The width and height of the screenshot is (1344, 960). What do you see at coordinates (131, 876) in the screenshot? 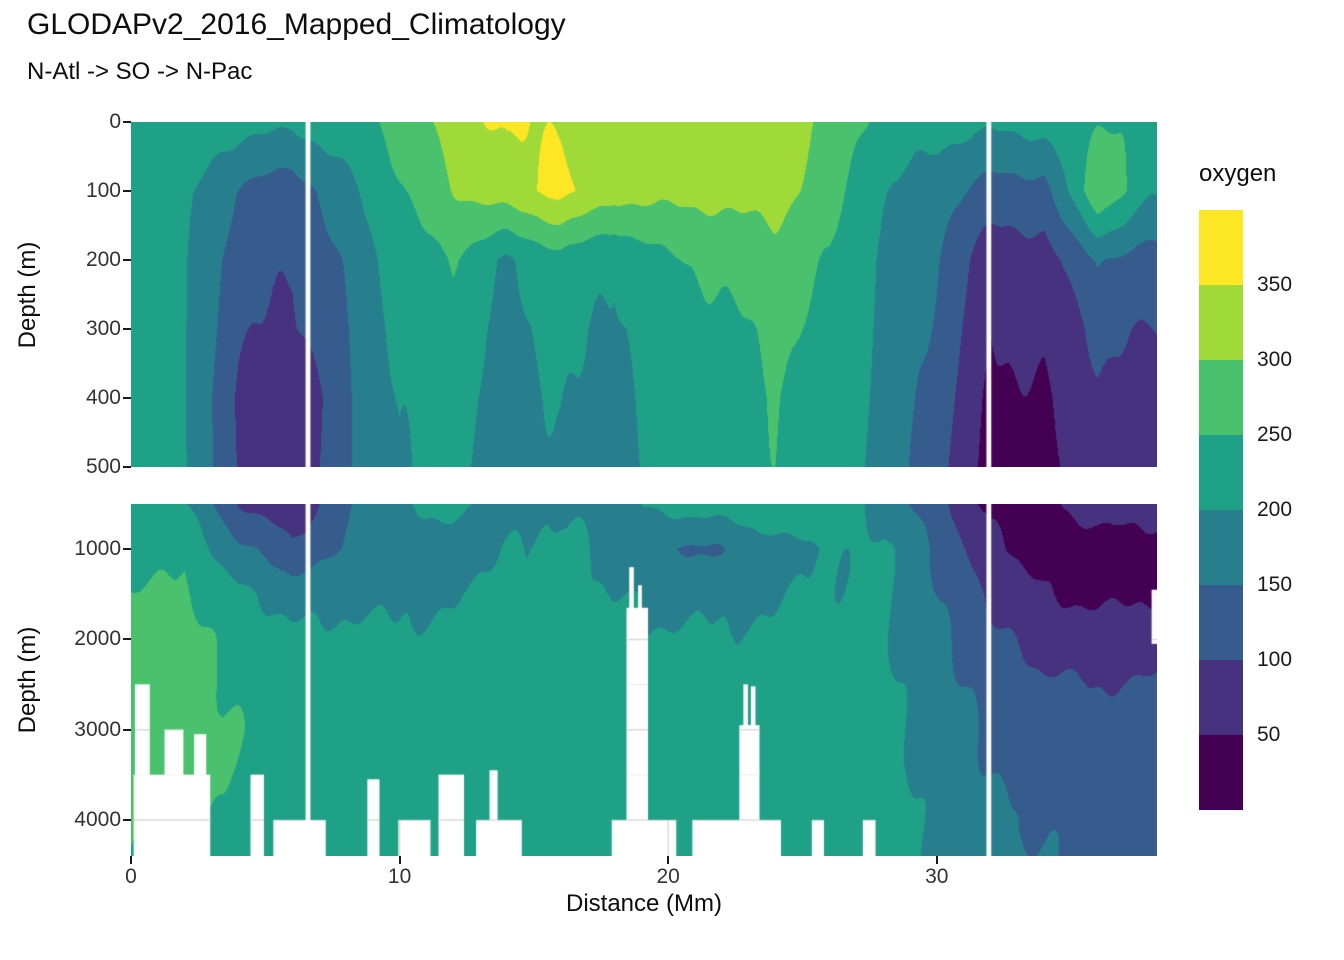
I see `x-tick-label: 0` at bounding box center [131, 876].